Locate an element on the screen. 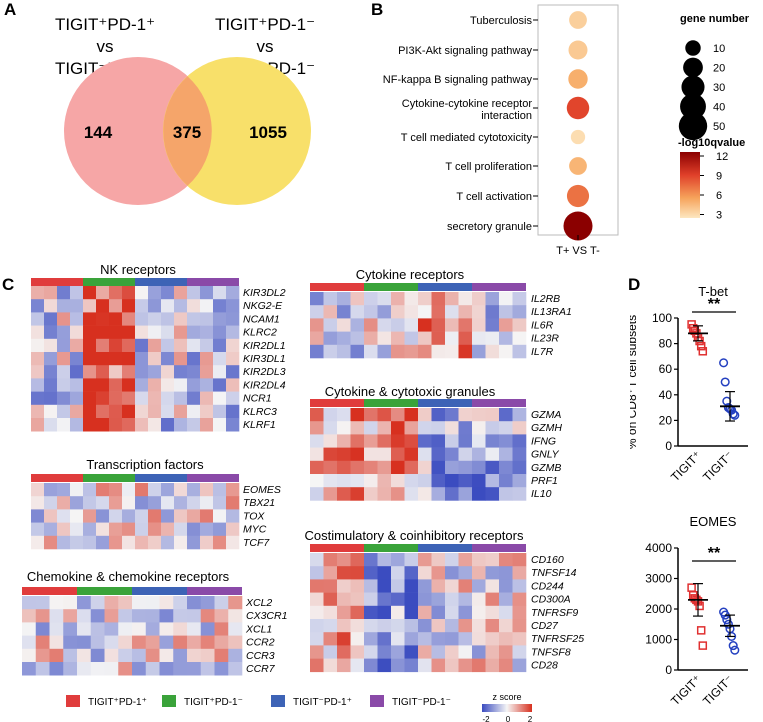 This screenshot has width=763, height=722. venn-right-line1: TIGIT⁺PD-1⁻ is located at coordinates (265, 24).